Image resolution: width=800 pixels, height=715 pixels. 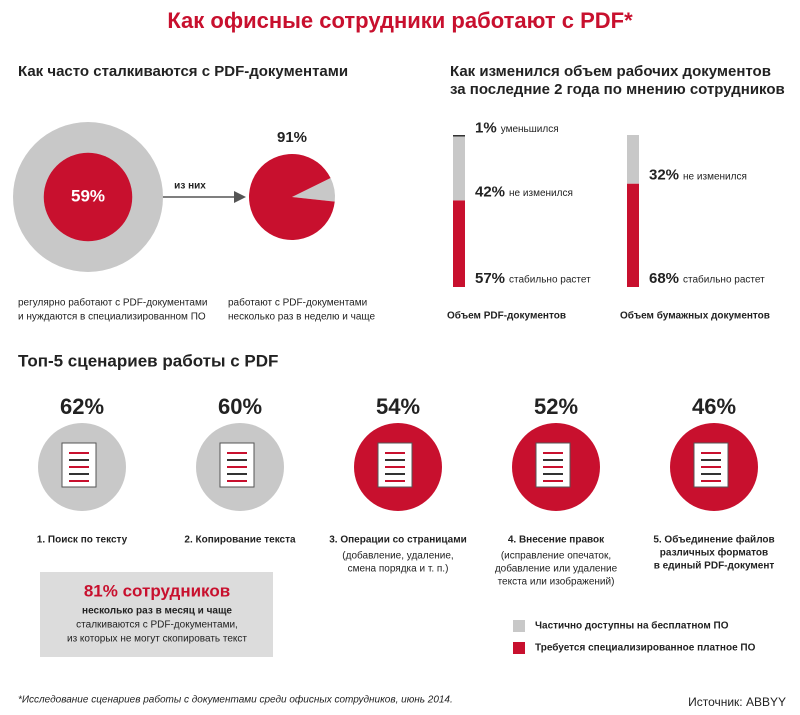 What do you see at coordinates (240, 406) in the screenshot?
I see `percent: 60%` at bounding box center [240, 406].